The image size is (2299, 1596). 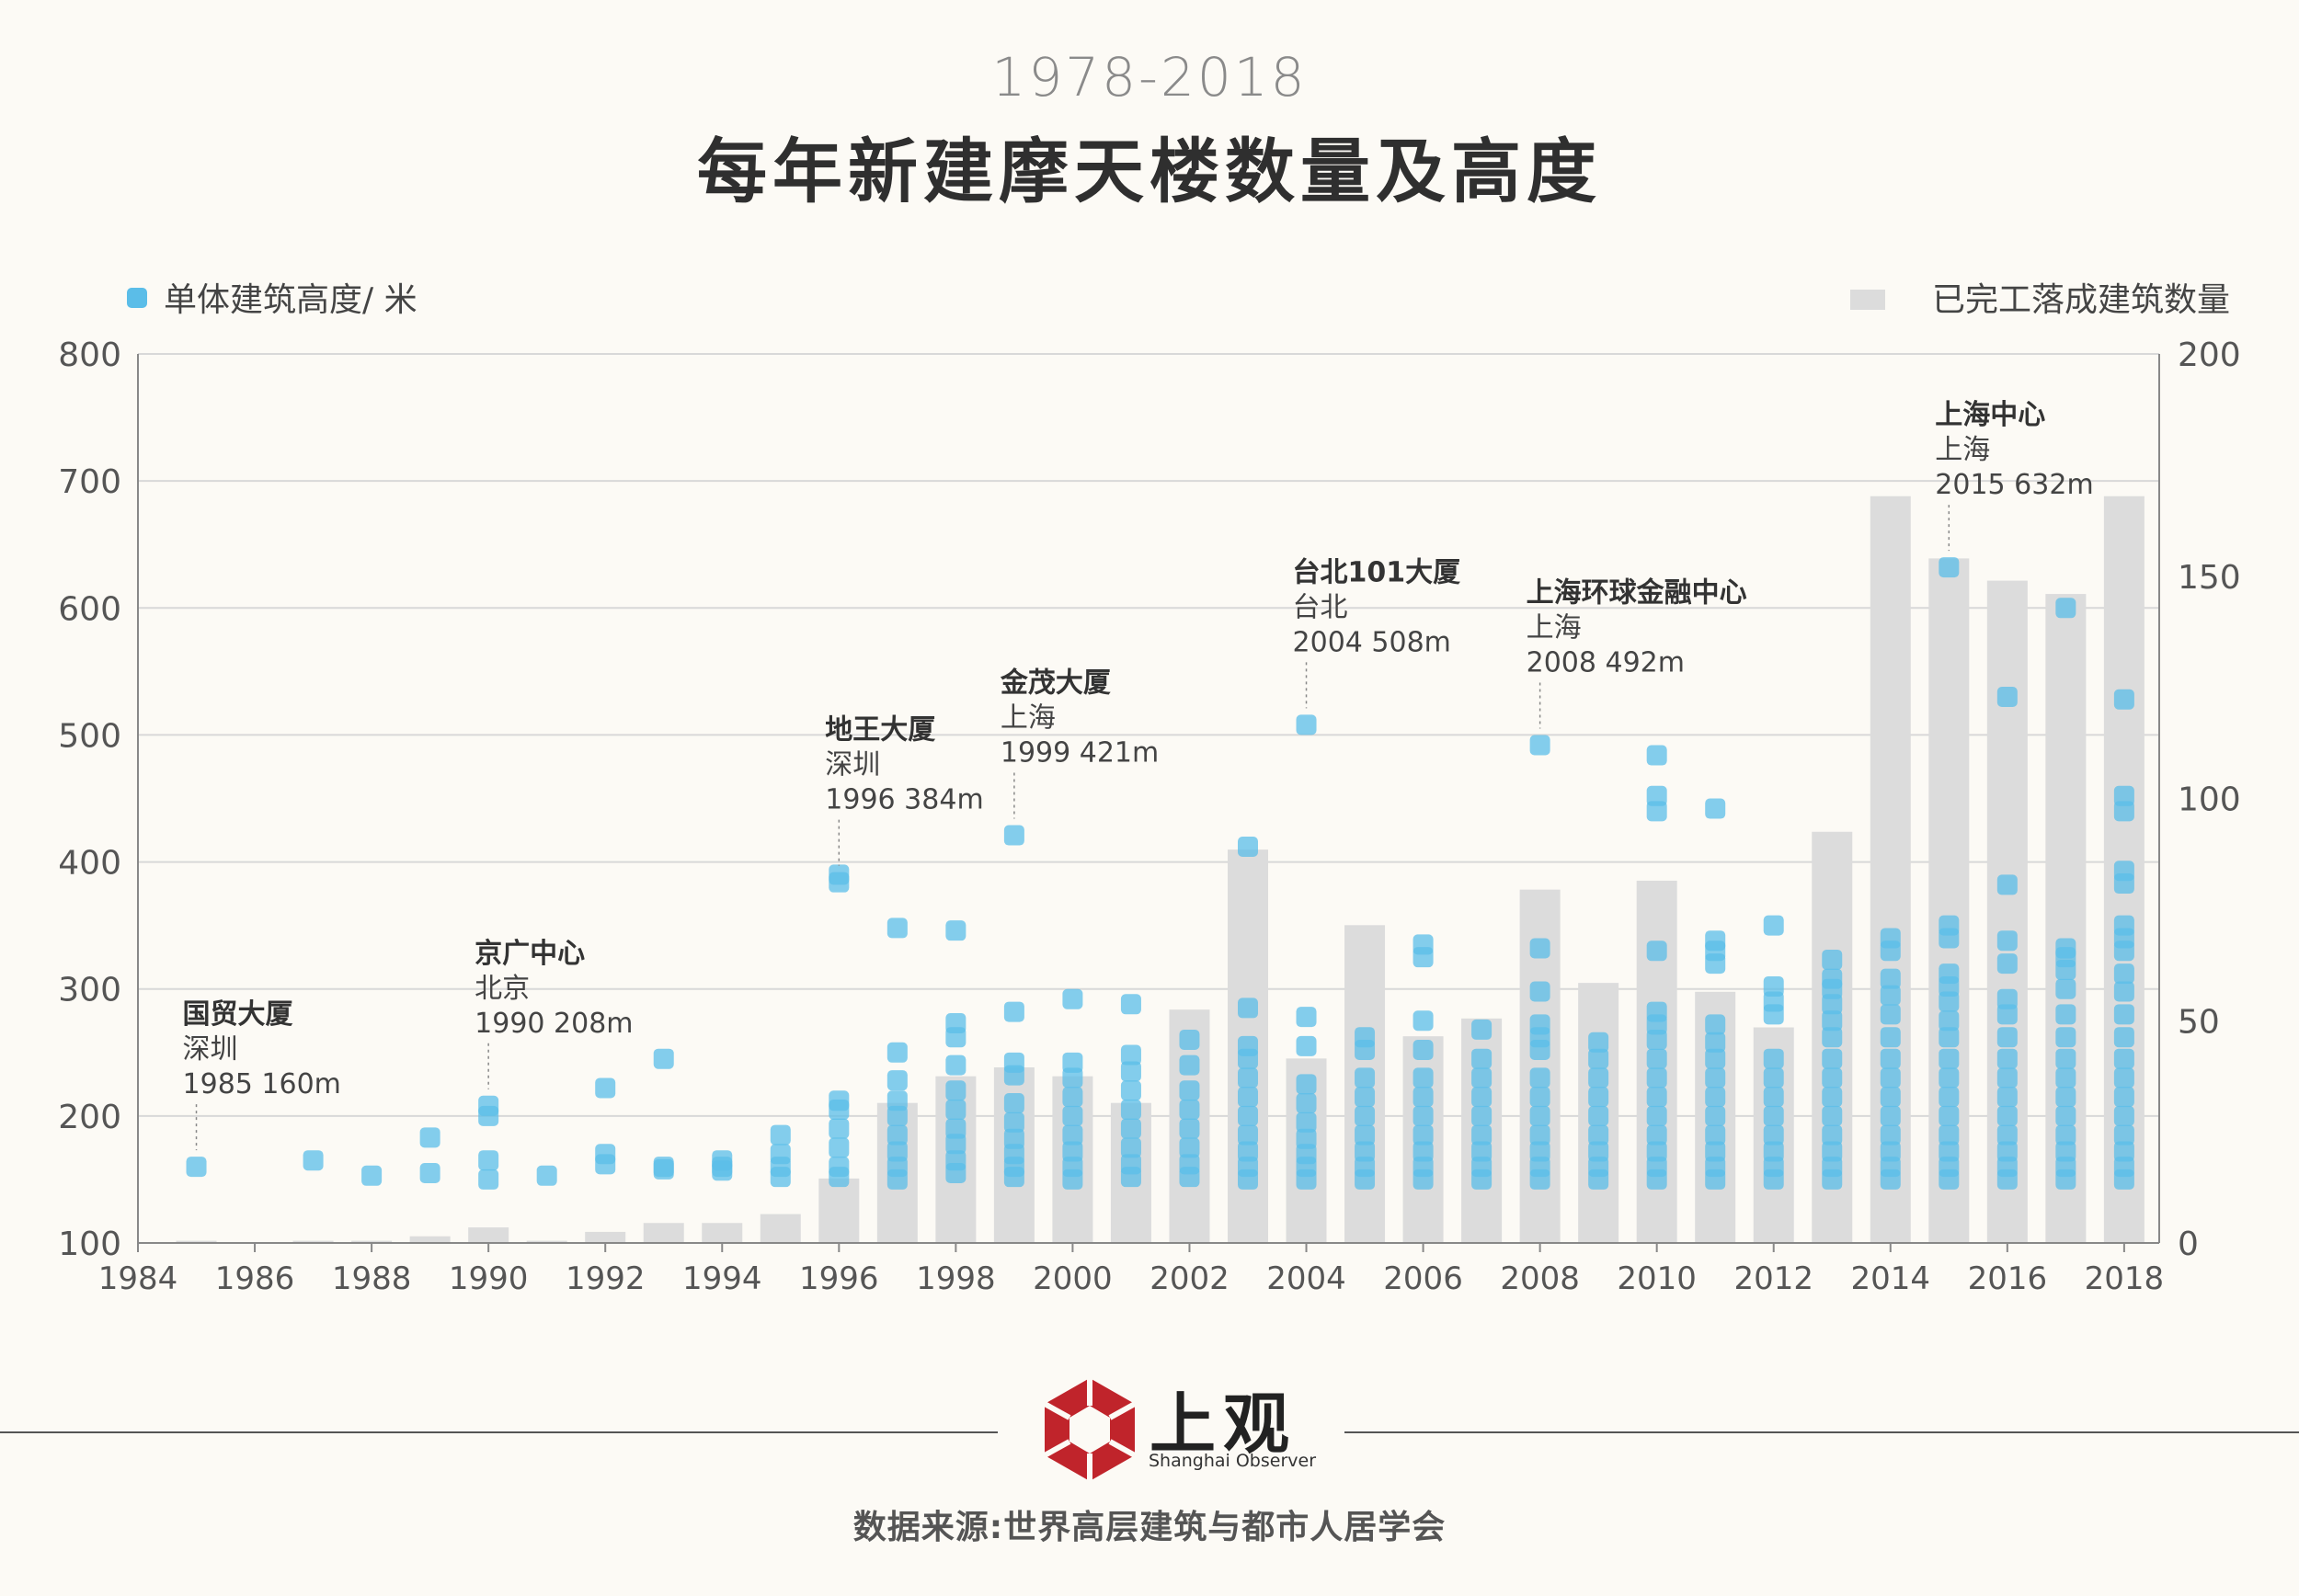 I want to click on x-tick-label: 1990, so click(x=489, y=1278).